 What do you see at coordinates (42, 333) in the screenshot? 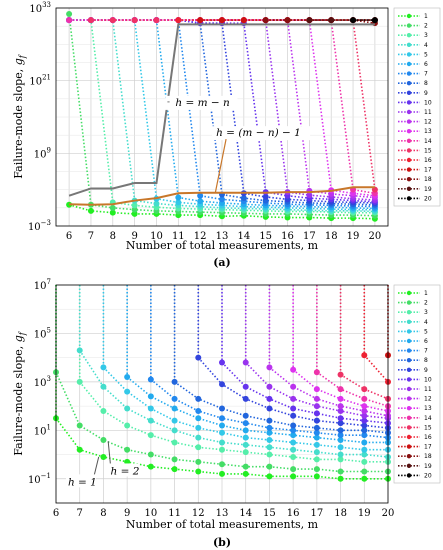
I see `b-ytick-label: 105` at bounding box center [42, 333].